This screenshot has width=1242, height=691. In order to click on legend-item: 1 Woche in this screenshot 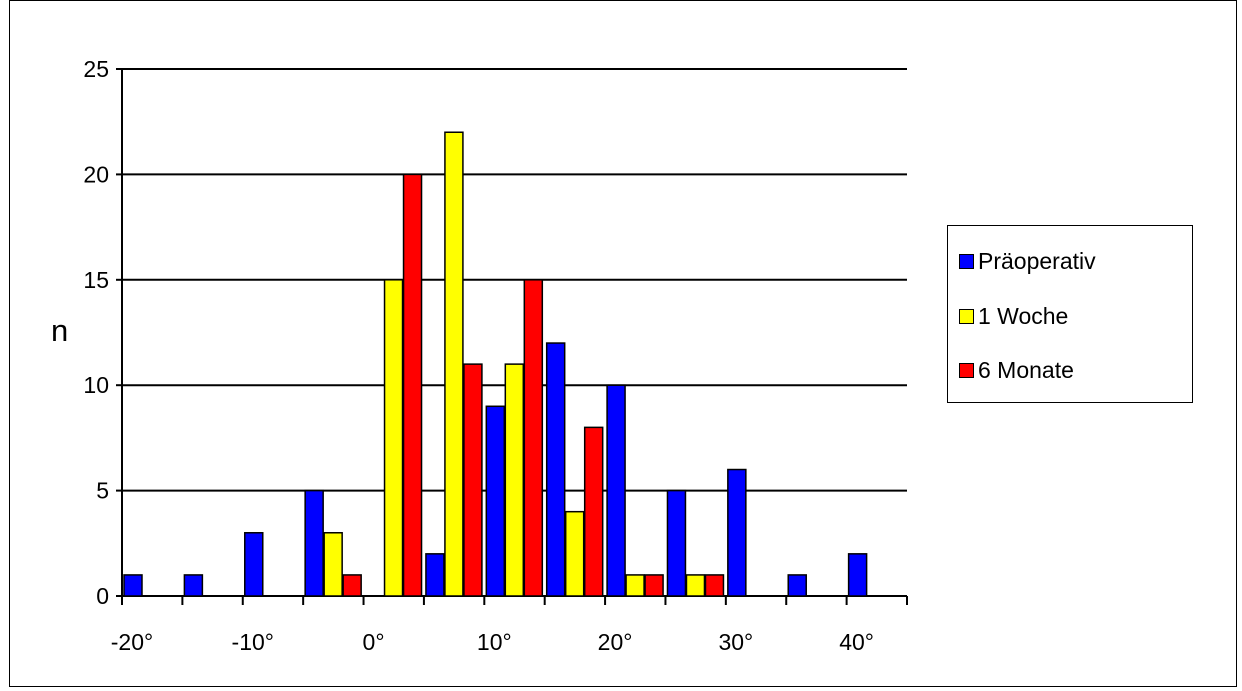, I will do `click(1013, 316)`.